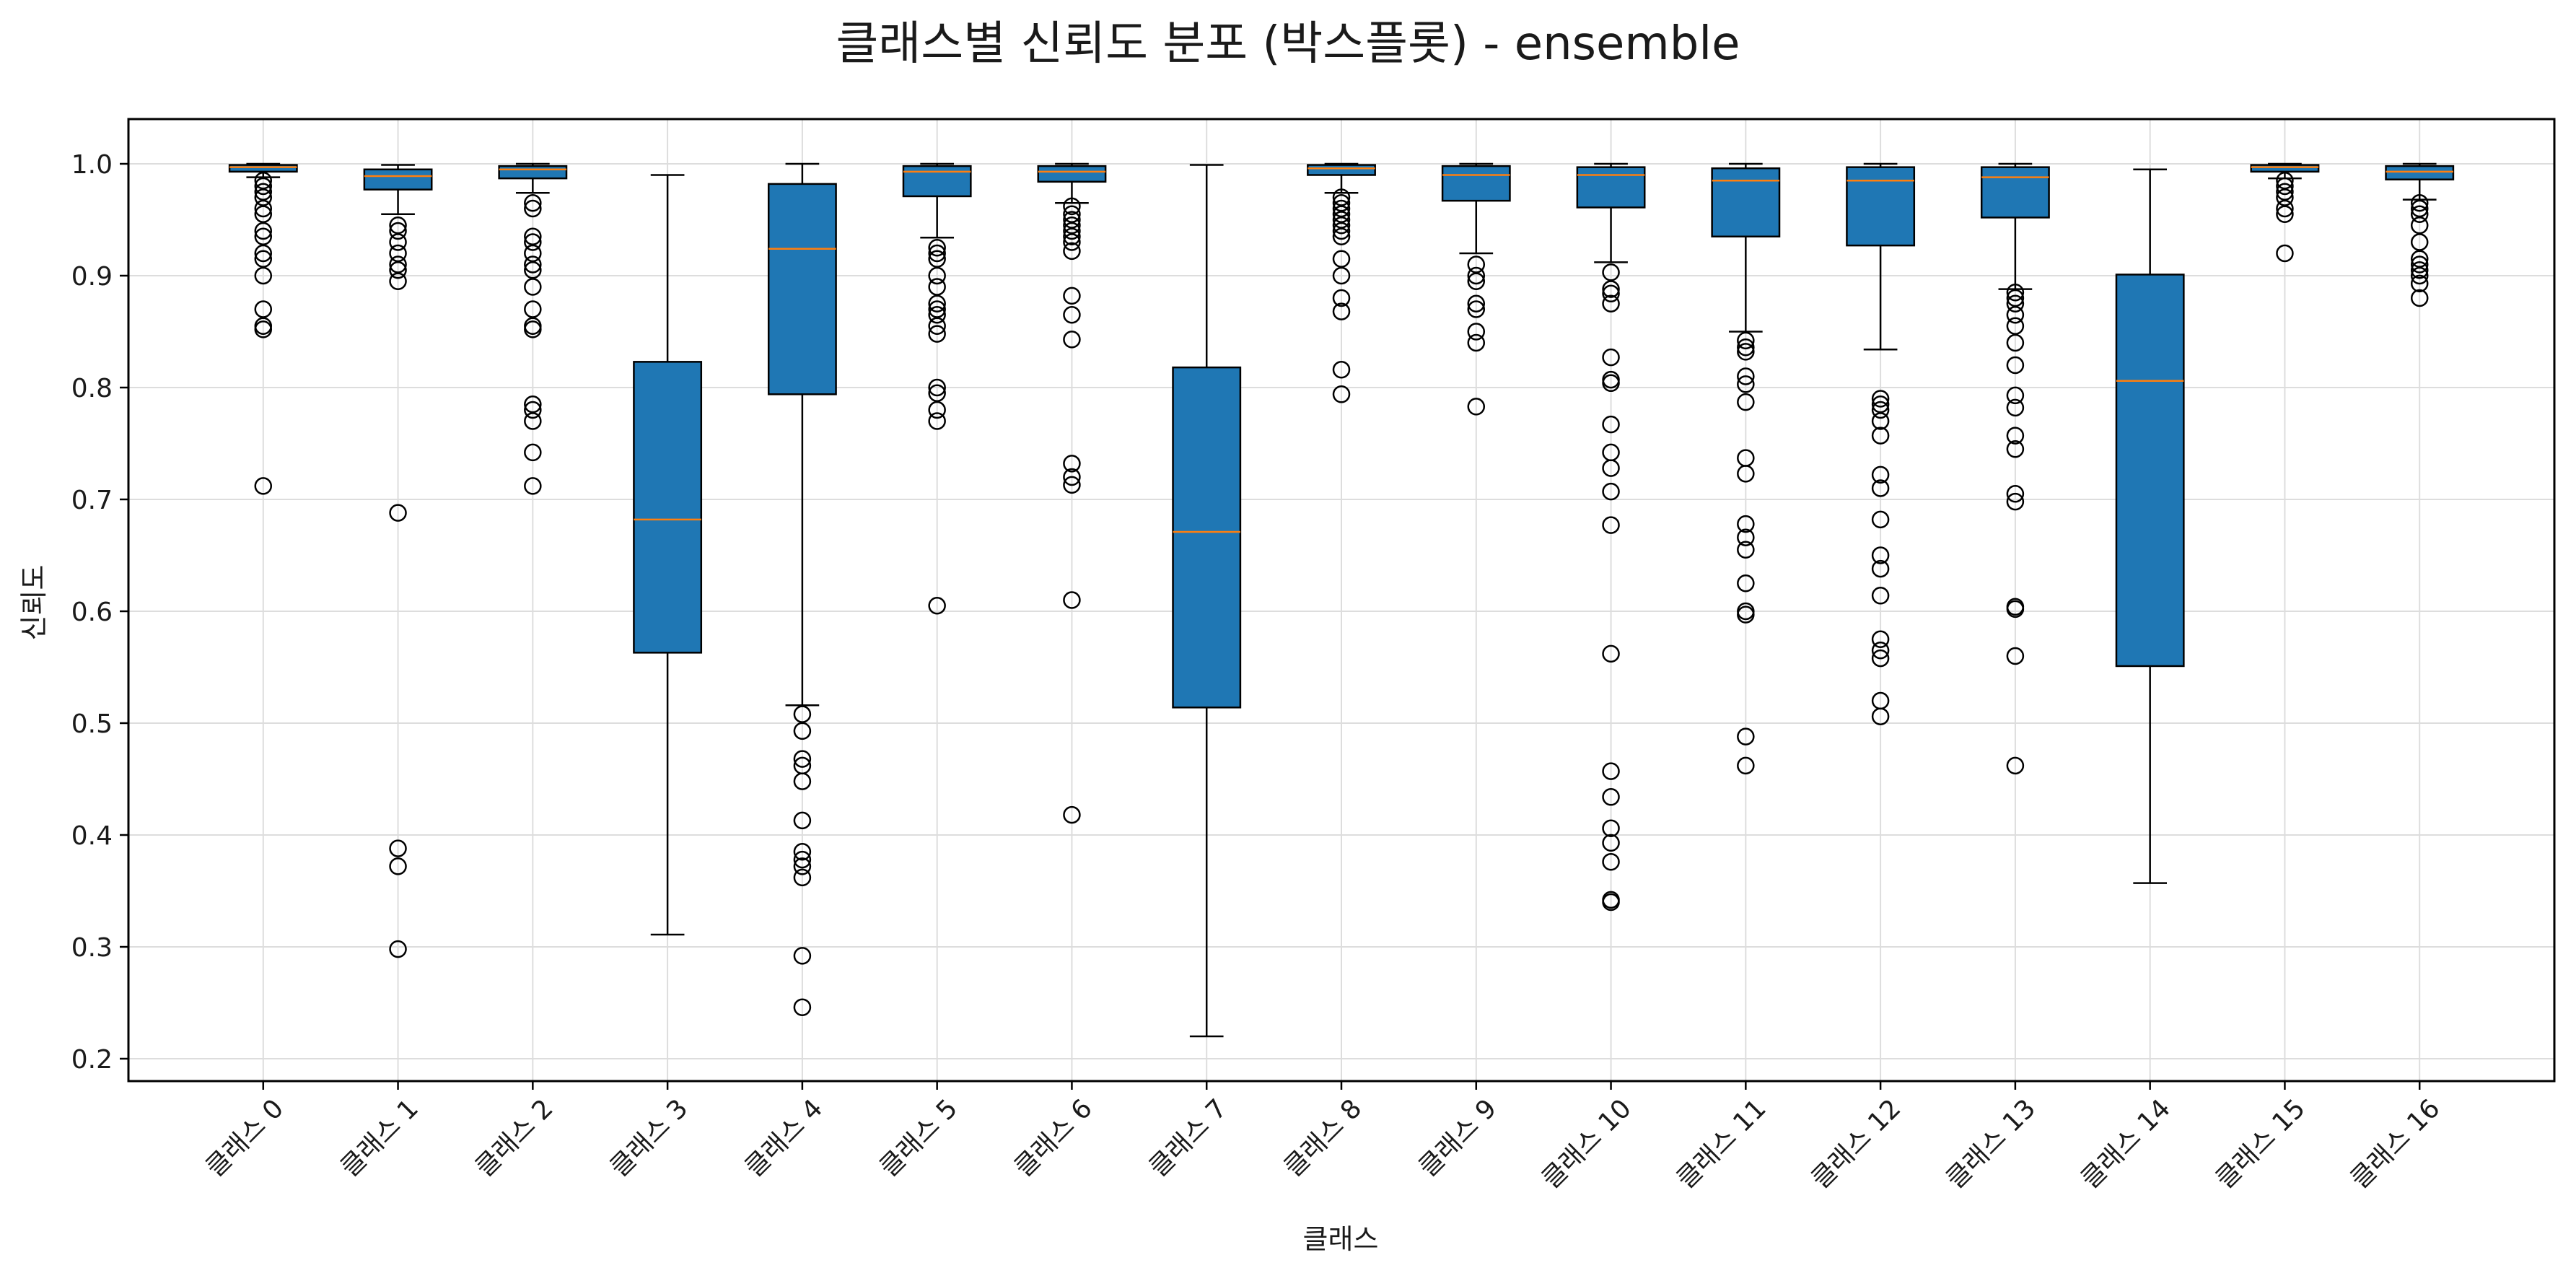  What do you see at coordinates (34, 603) in the screenshot?
I see `y-axis-label: 신뢰도` at bounding box center [34, 603].